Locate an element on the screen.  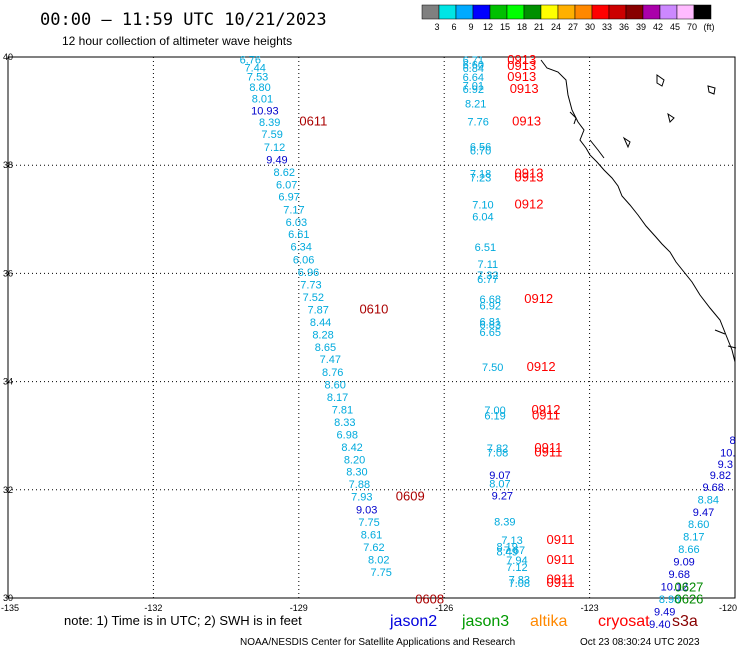
scale-label: 3 is located at coordinates (436, 27).